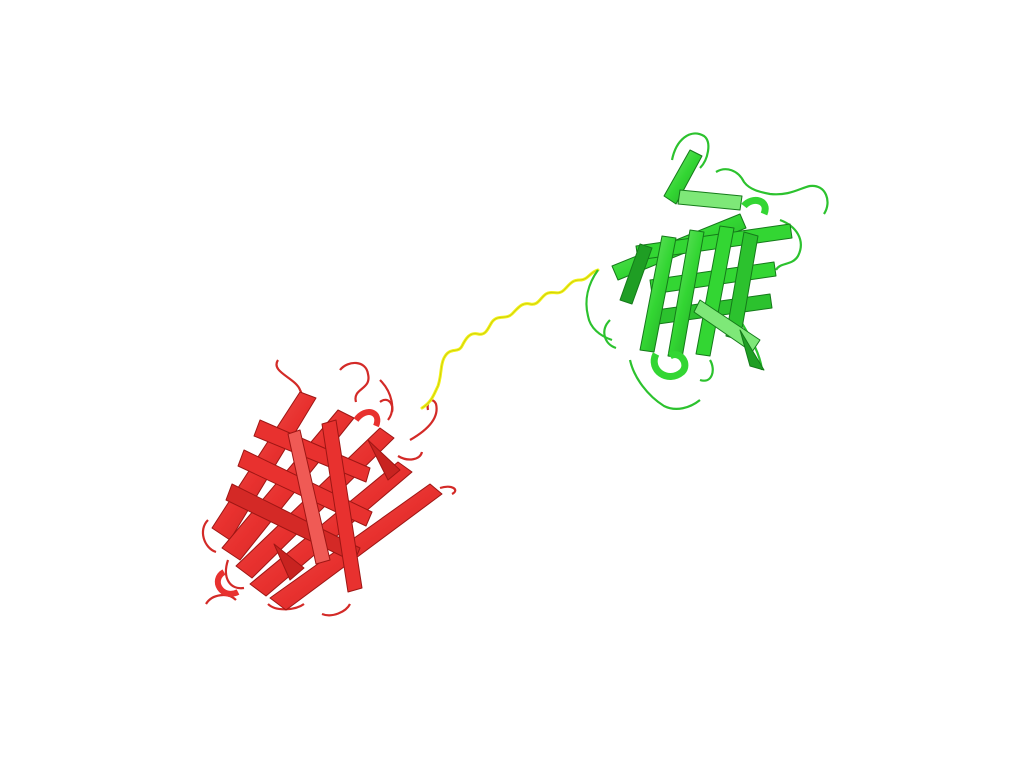  I want to click on red-loops, so click(329, 488).